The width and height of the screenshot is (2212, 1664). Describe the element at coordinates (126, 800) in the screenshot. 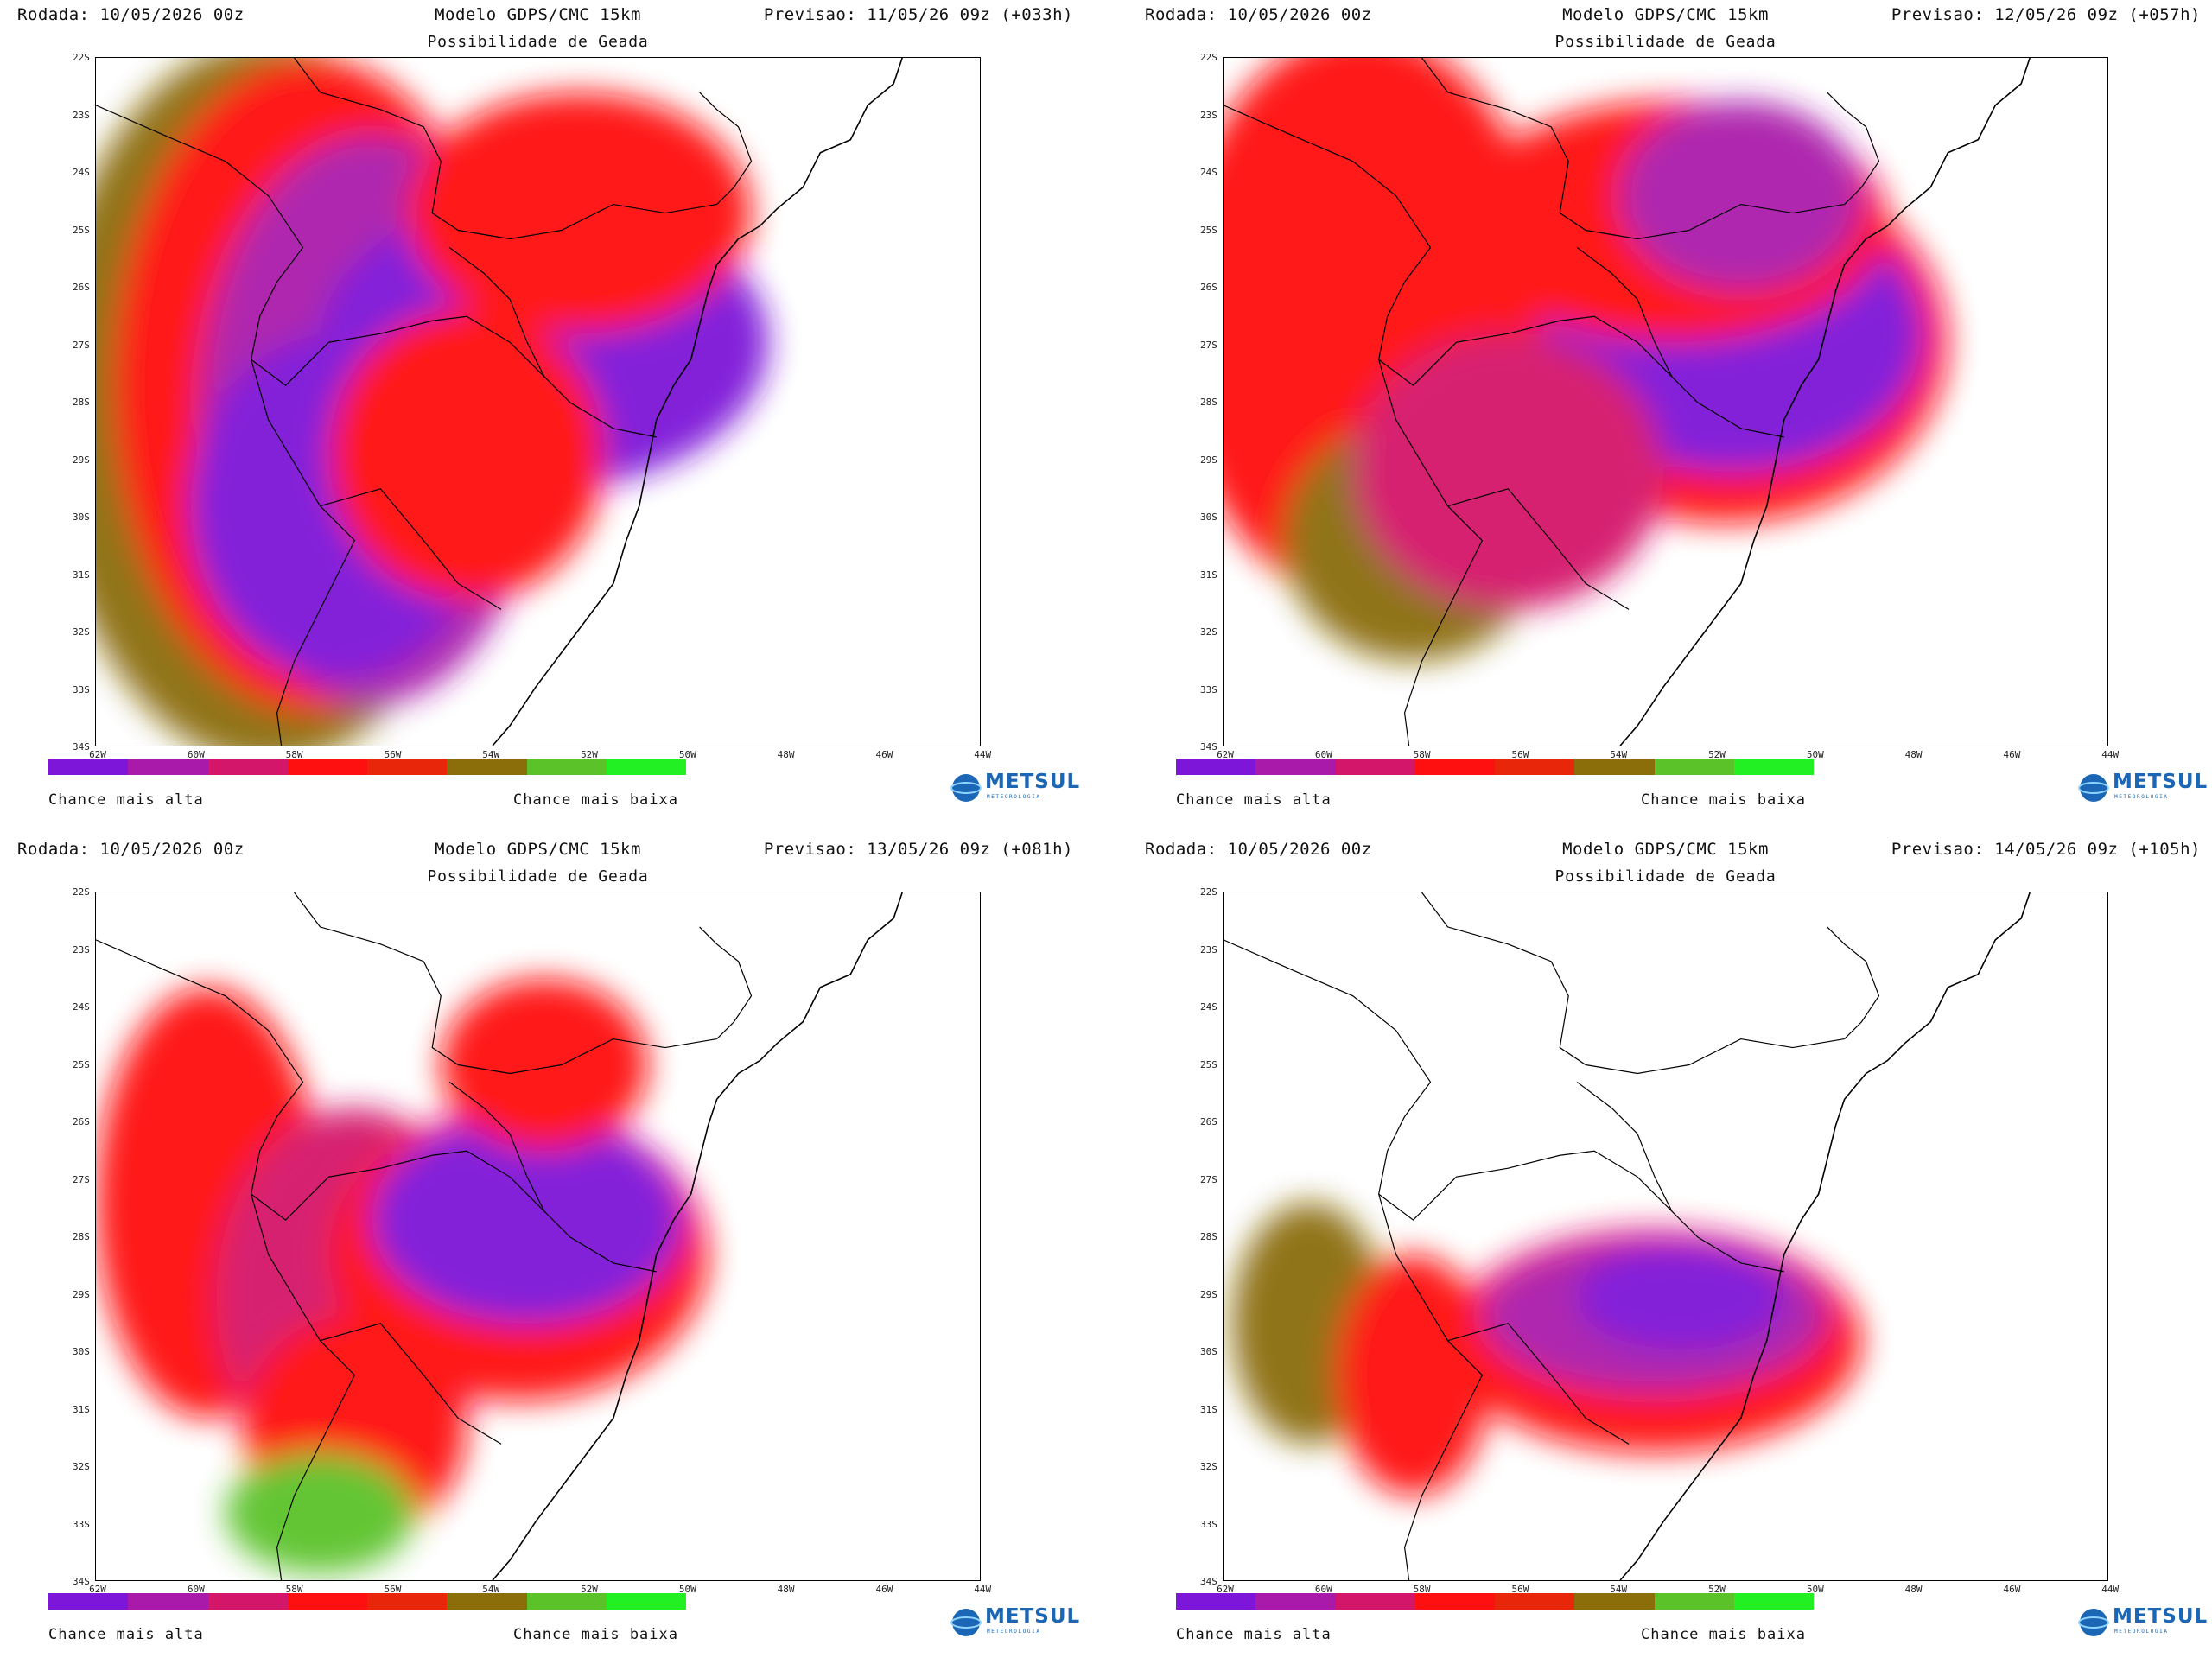

I see `legend-high-label: Chance mais alta` at that location.